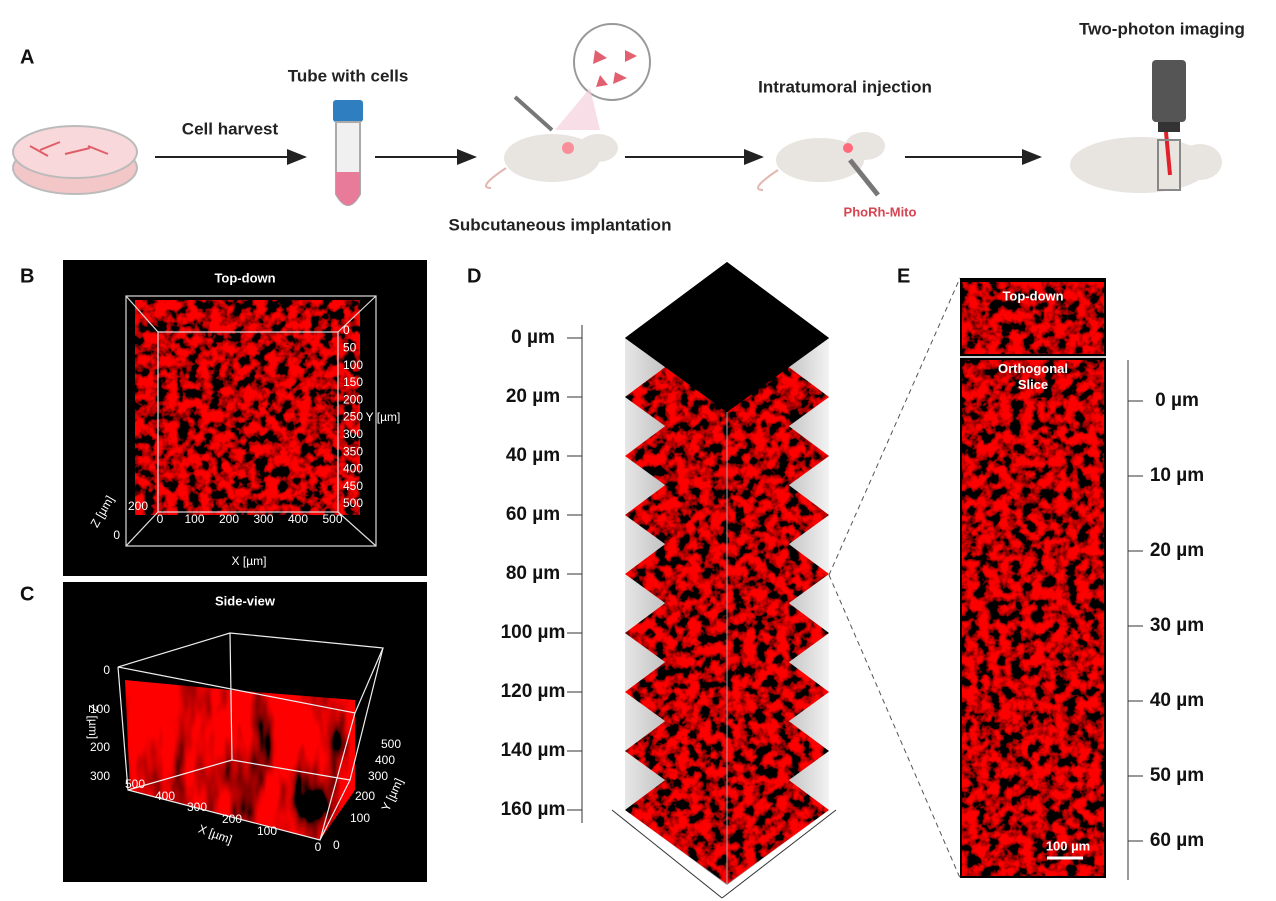  I want to click on panel-label: A, so click(27, 57).